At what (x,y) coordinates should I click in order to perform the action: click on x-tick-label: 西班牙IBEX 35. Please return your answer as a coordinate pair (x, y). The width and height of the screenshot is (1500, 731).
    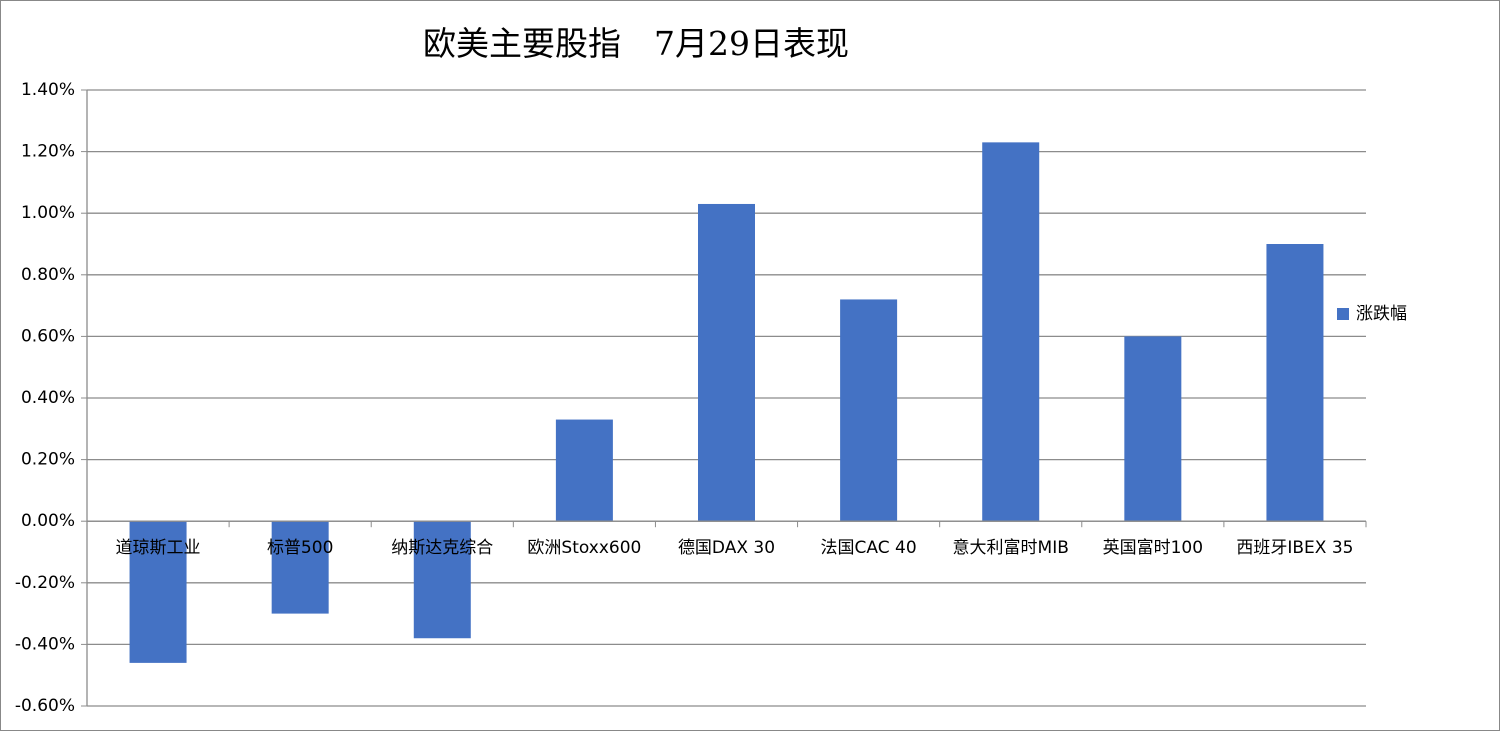
    Looking at the image, I should click on (1294, 548).